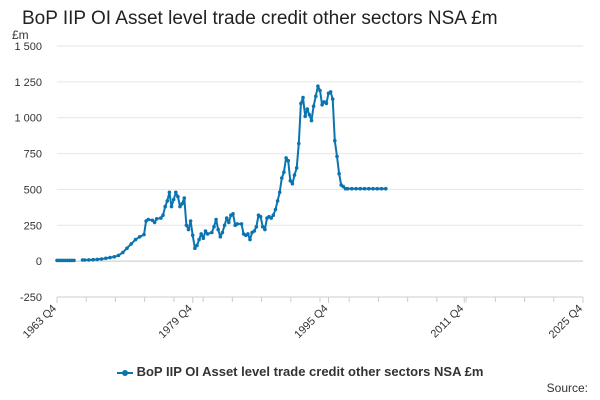  I want to click on y-tick-label: 1 000, so click(28, 119).